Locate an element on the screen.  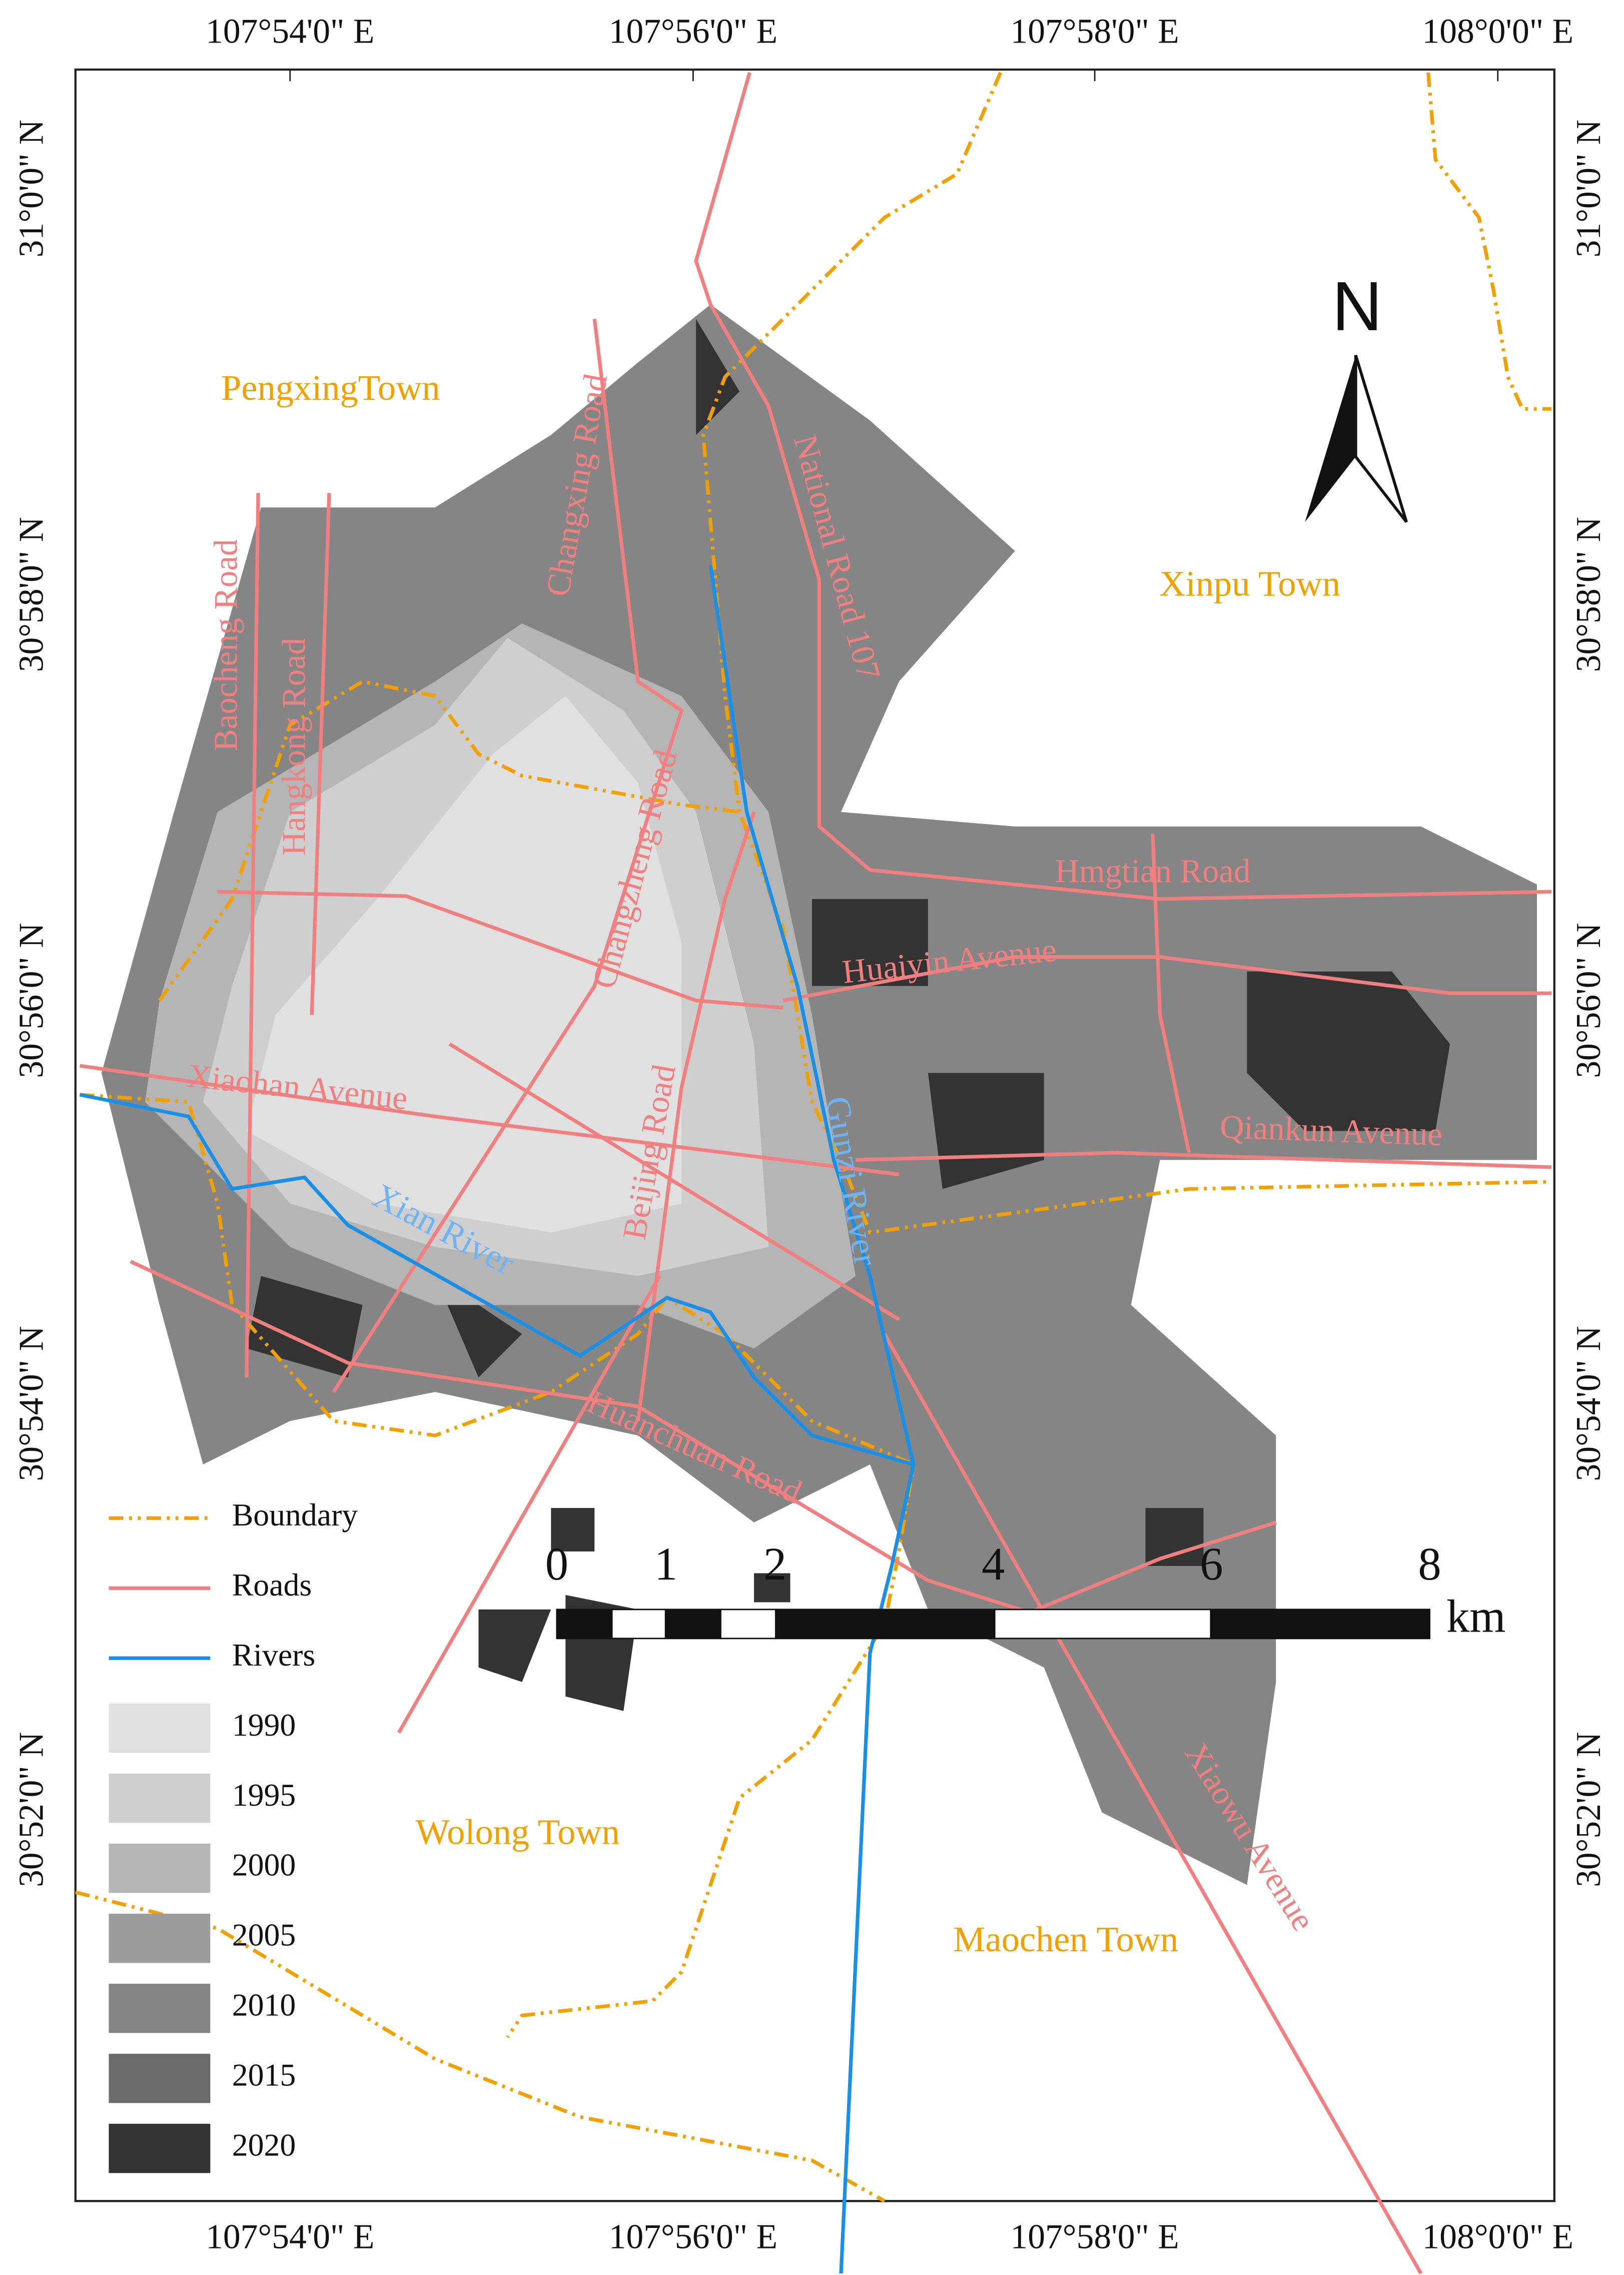
town-label: Wolong Town is located at coordinates (518, 1832).